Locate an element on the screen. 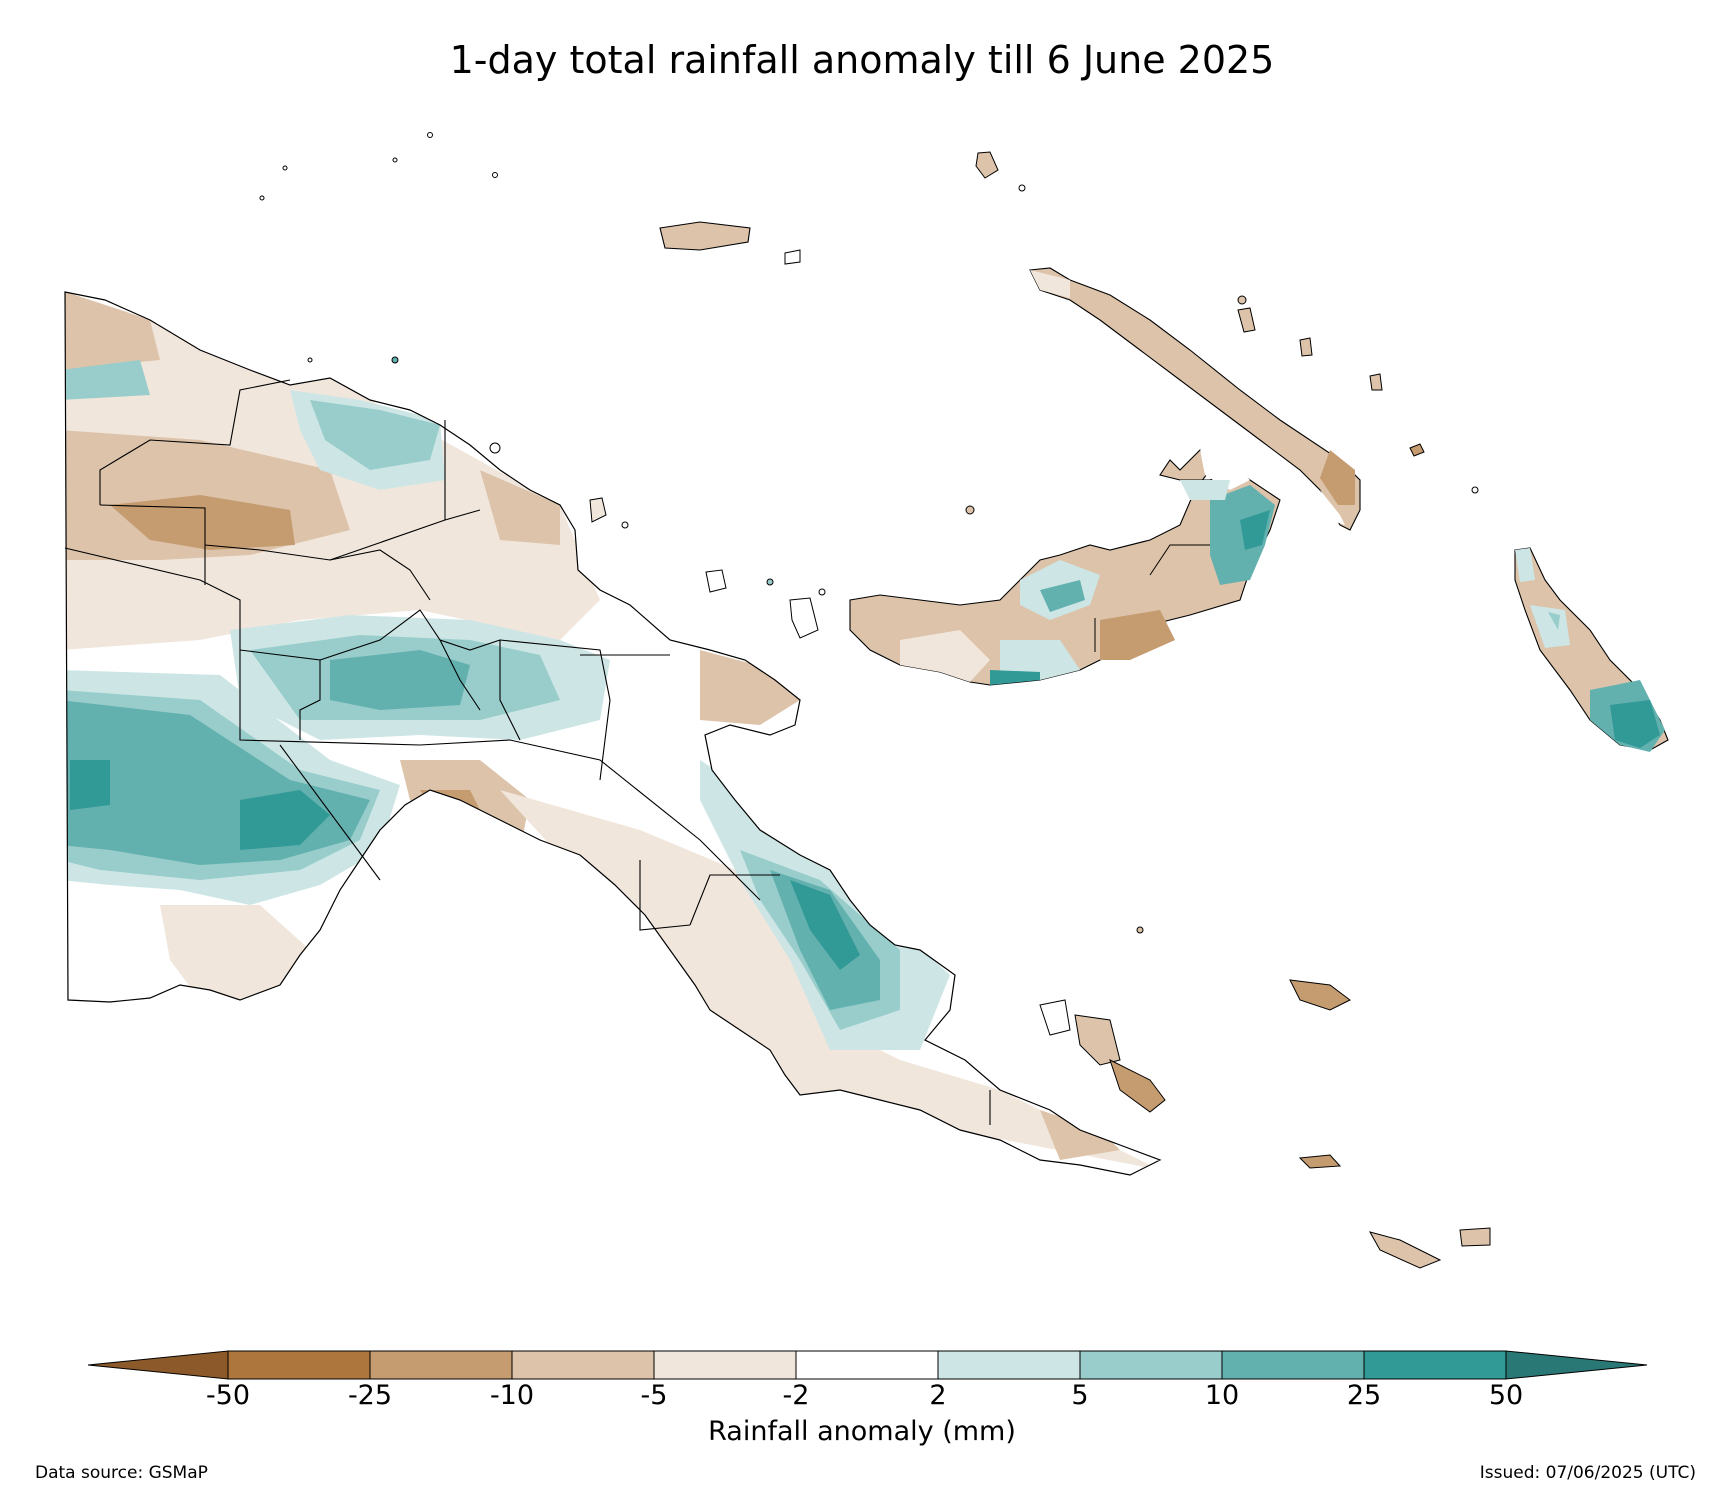 This screenshot has height=1494, width=1724. anom-huon-dry is located at coordinates (750, 687).